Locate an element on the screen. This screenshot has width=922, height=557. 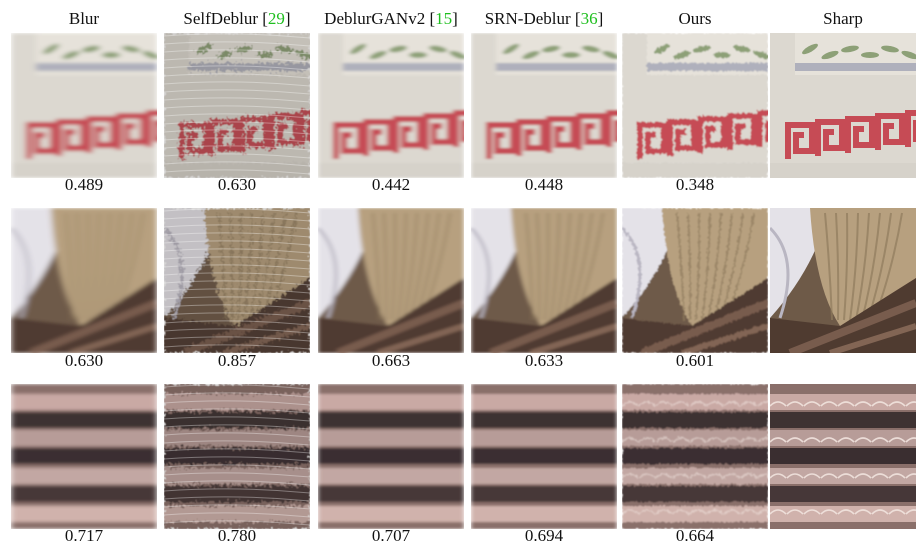
result-image-seashell-srn-deblur is located at coordinates (544, 280).